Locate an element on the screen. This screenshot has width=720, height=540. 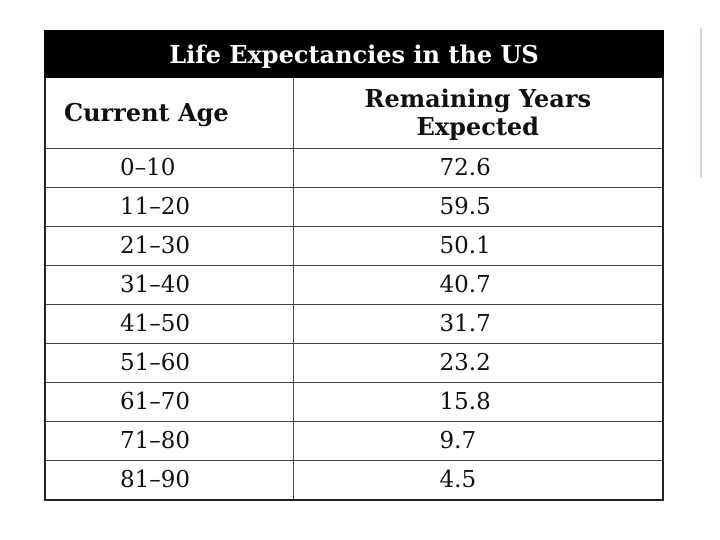
table-row: 21–30 50.1 is located at coordinates (354, 246).